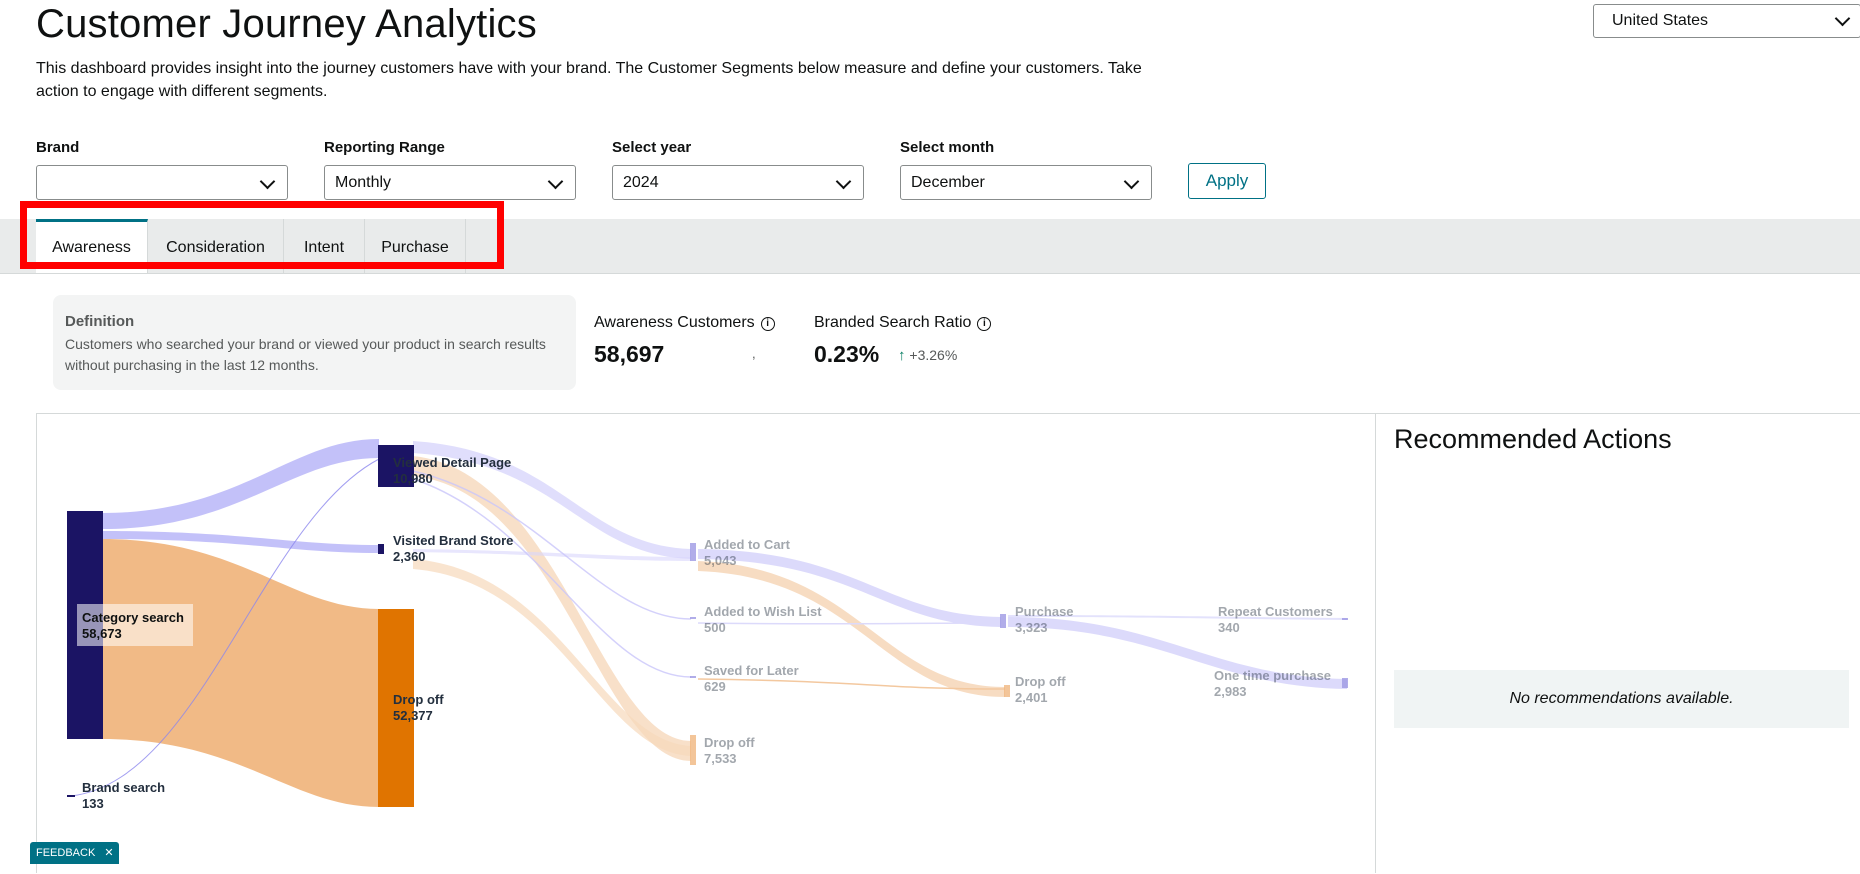  I want to click on awareness-customers-value: 58,697, so click(629, 354).